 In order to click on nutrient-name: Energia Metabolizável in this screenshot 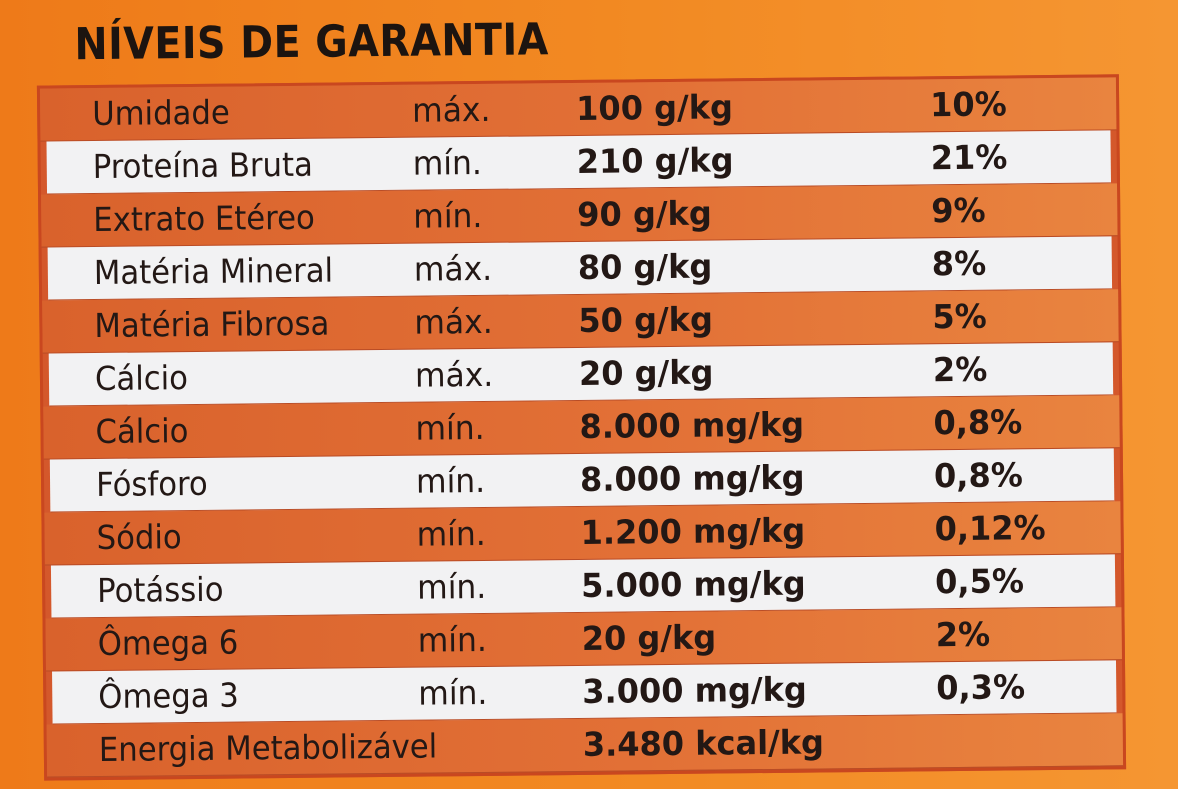, I will do `click(268, 748)`.